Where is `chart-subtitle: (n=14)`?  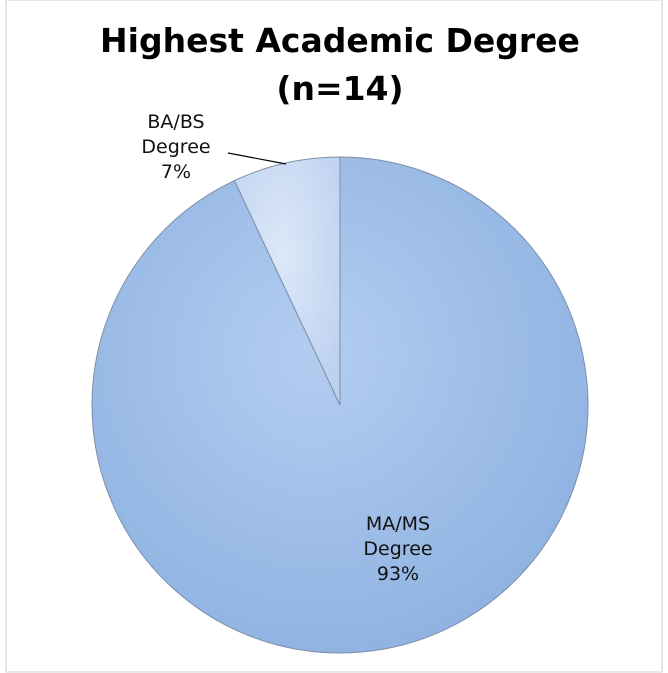 chart-subtitle: (n=14) is located at coordinates (339, 88).